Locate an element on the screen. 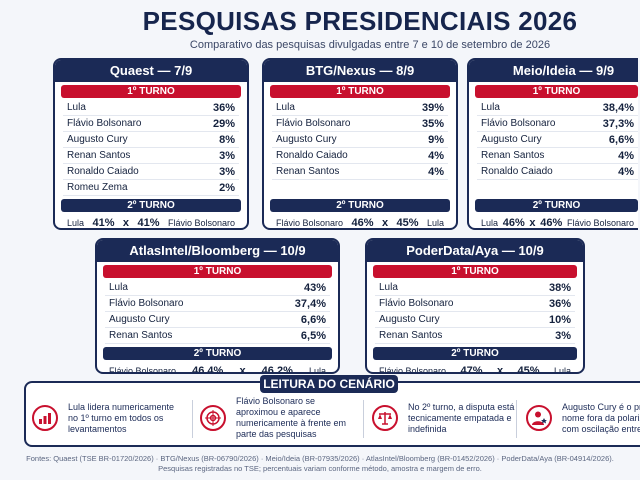 This screenshot has height=480, width=640. candidate-row: Flávio Bolsonaro 37,4% is located at coordinates (217, 304).